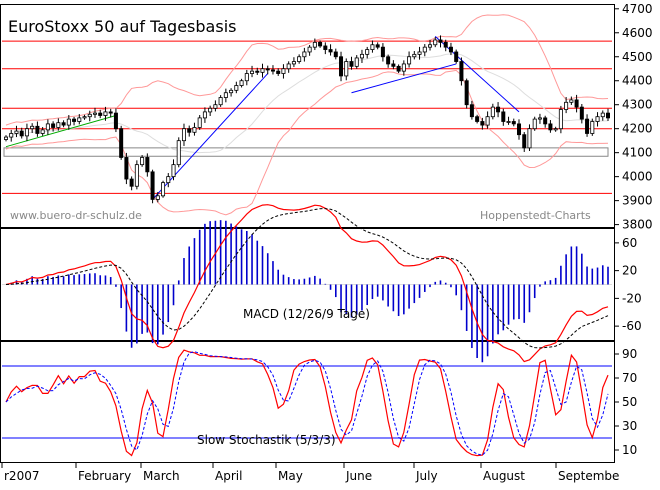 This screenshot has height=490, width=660. Describe the element at coordinates (426, 476) in the screenshot. I see `x-axis-label: July` at that location.